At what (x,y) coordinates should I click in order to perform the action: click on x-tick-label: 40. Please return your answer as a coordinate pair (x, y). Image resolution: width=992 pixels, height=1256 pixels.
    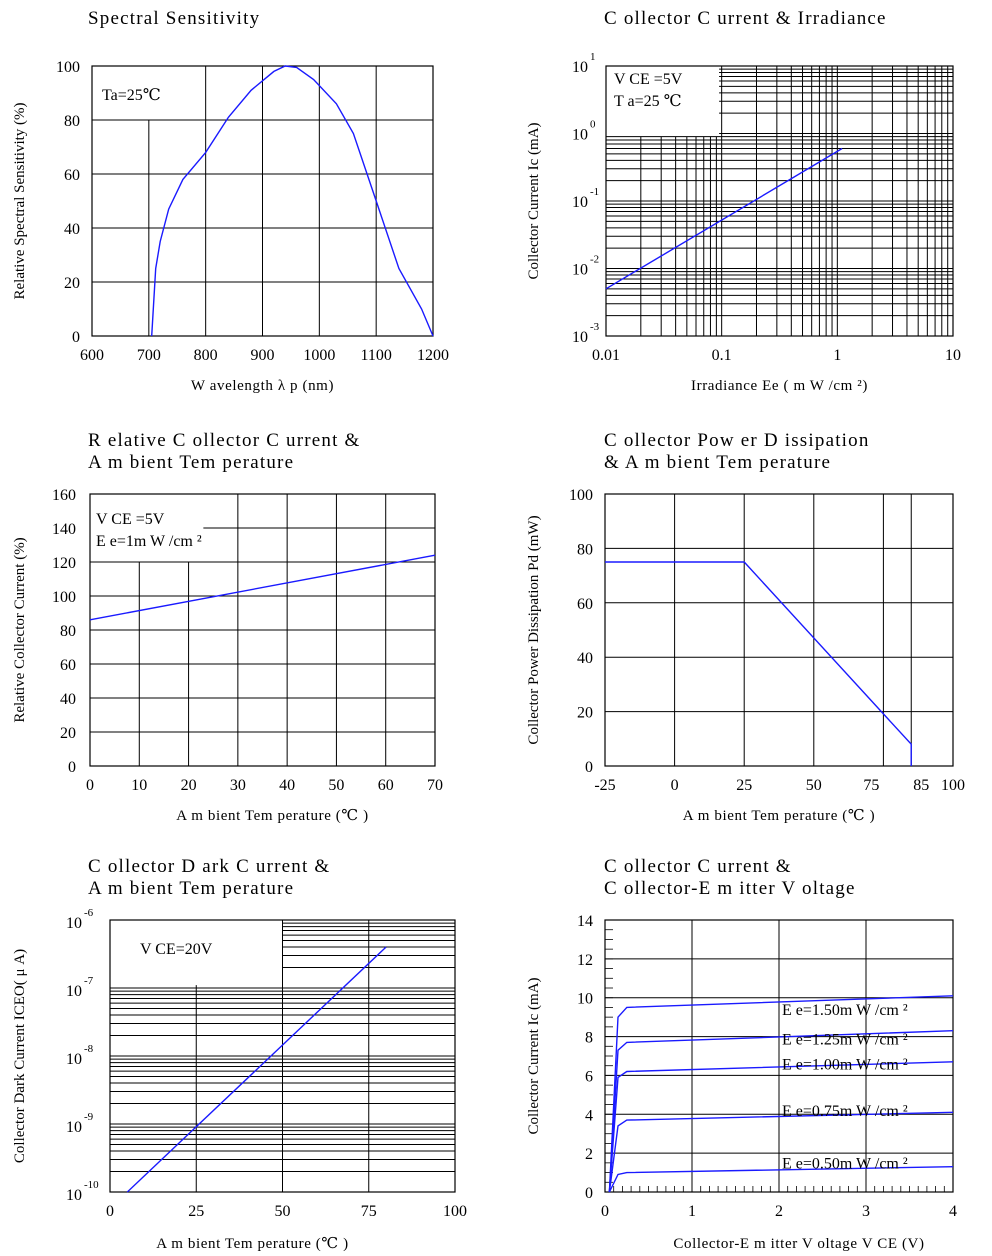
    Looking at the image, I should click on (287, 785).